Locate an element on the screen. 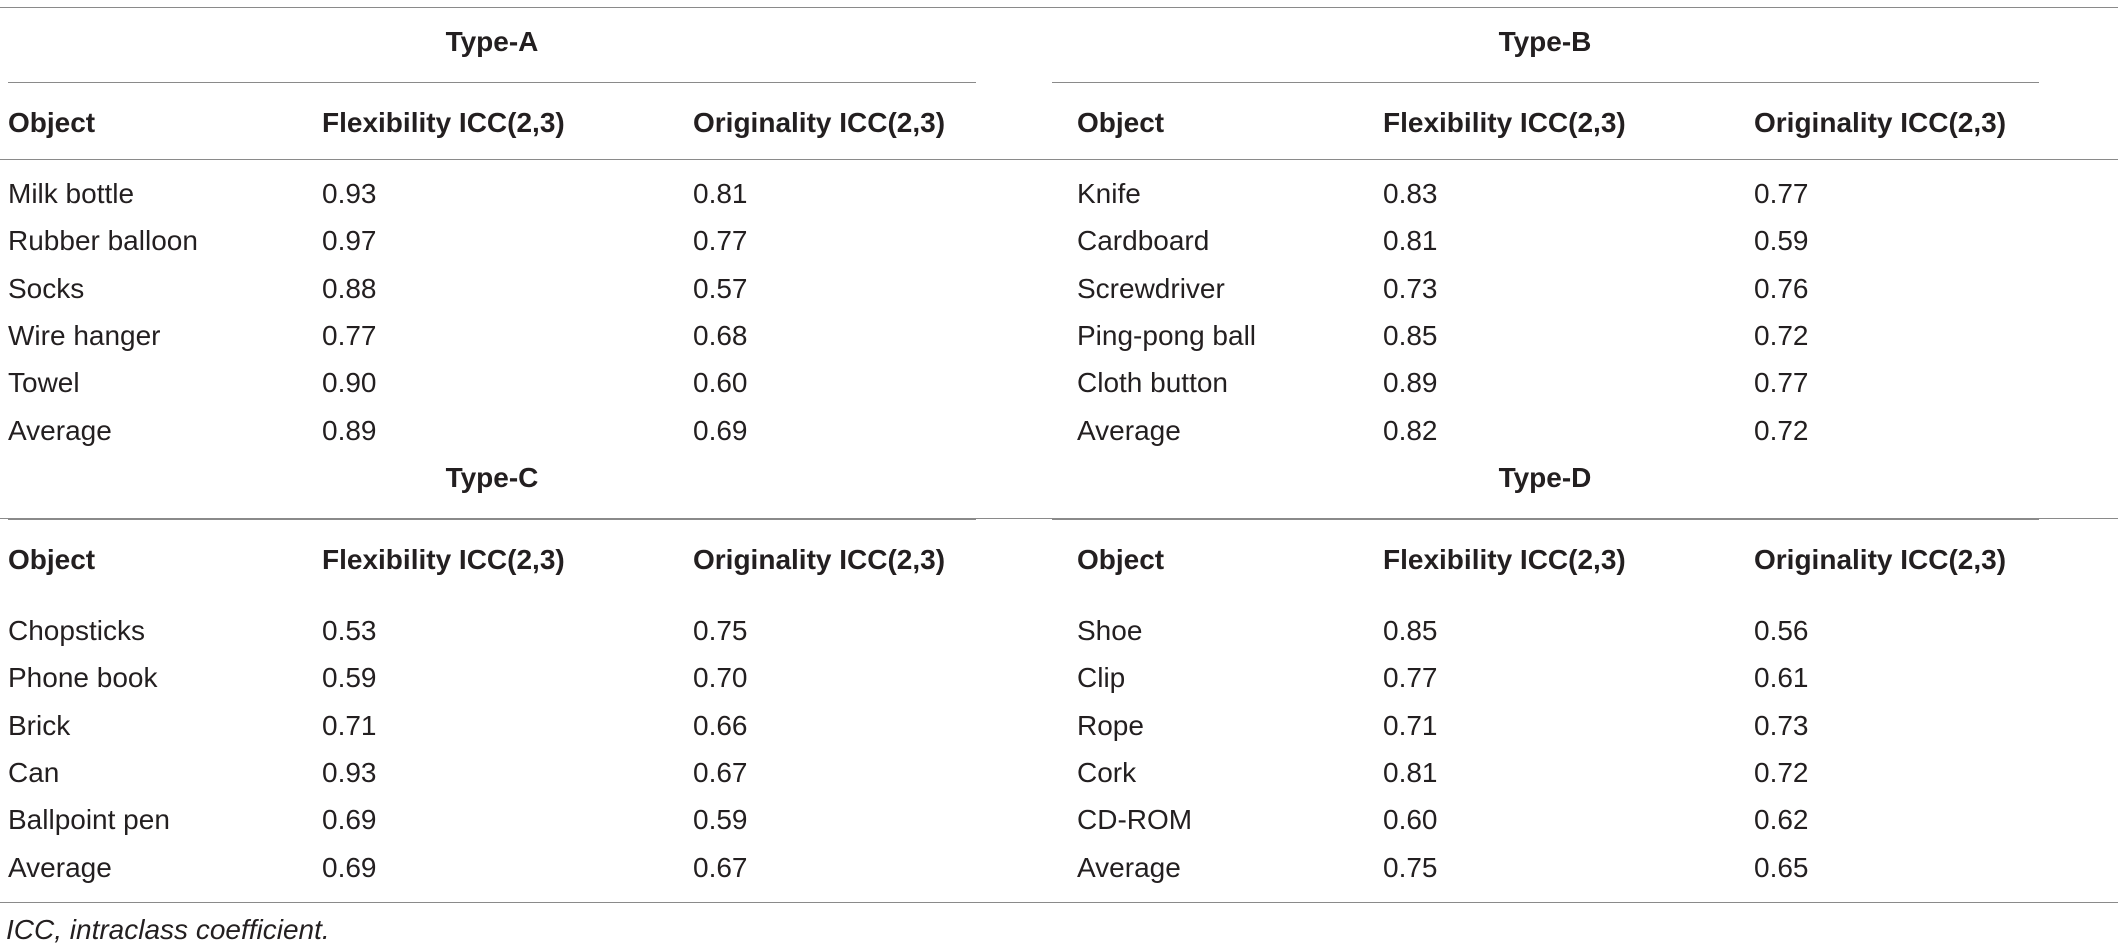 The height and width of the screenshot is (949, 2118). table-footnote: ICC, intraclass coefficient. is located at coordinates (168, 929).